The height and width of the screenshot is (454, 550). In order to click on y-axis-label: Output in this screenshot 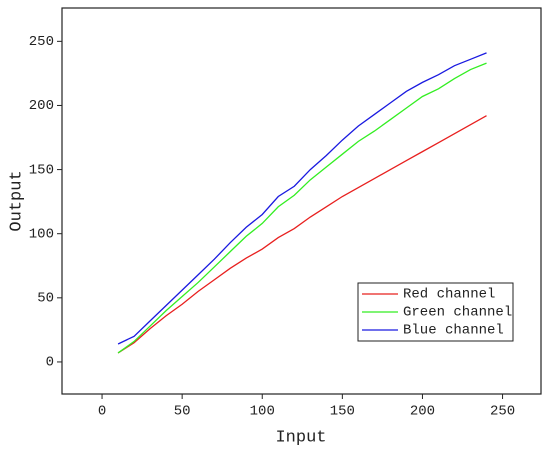, I will do `click(16, 200)`.